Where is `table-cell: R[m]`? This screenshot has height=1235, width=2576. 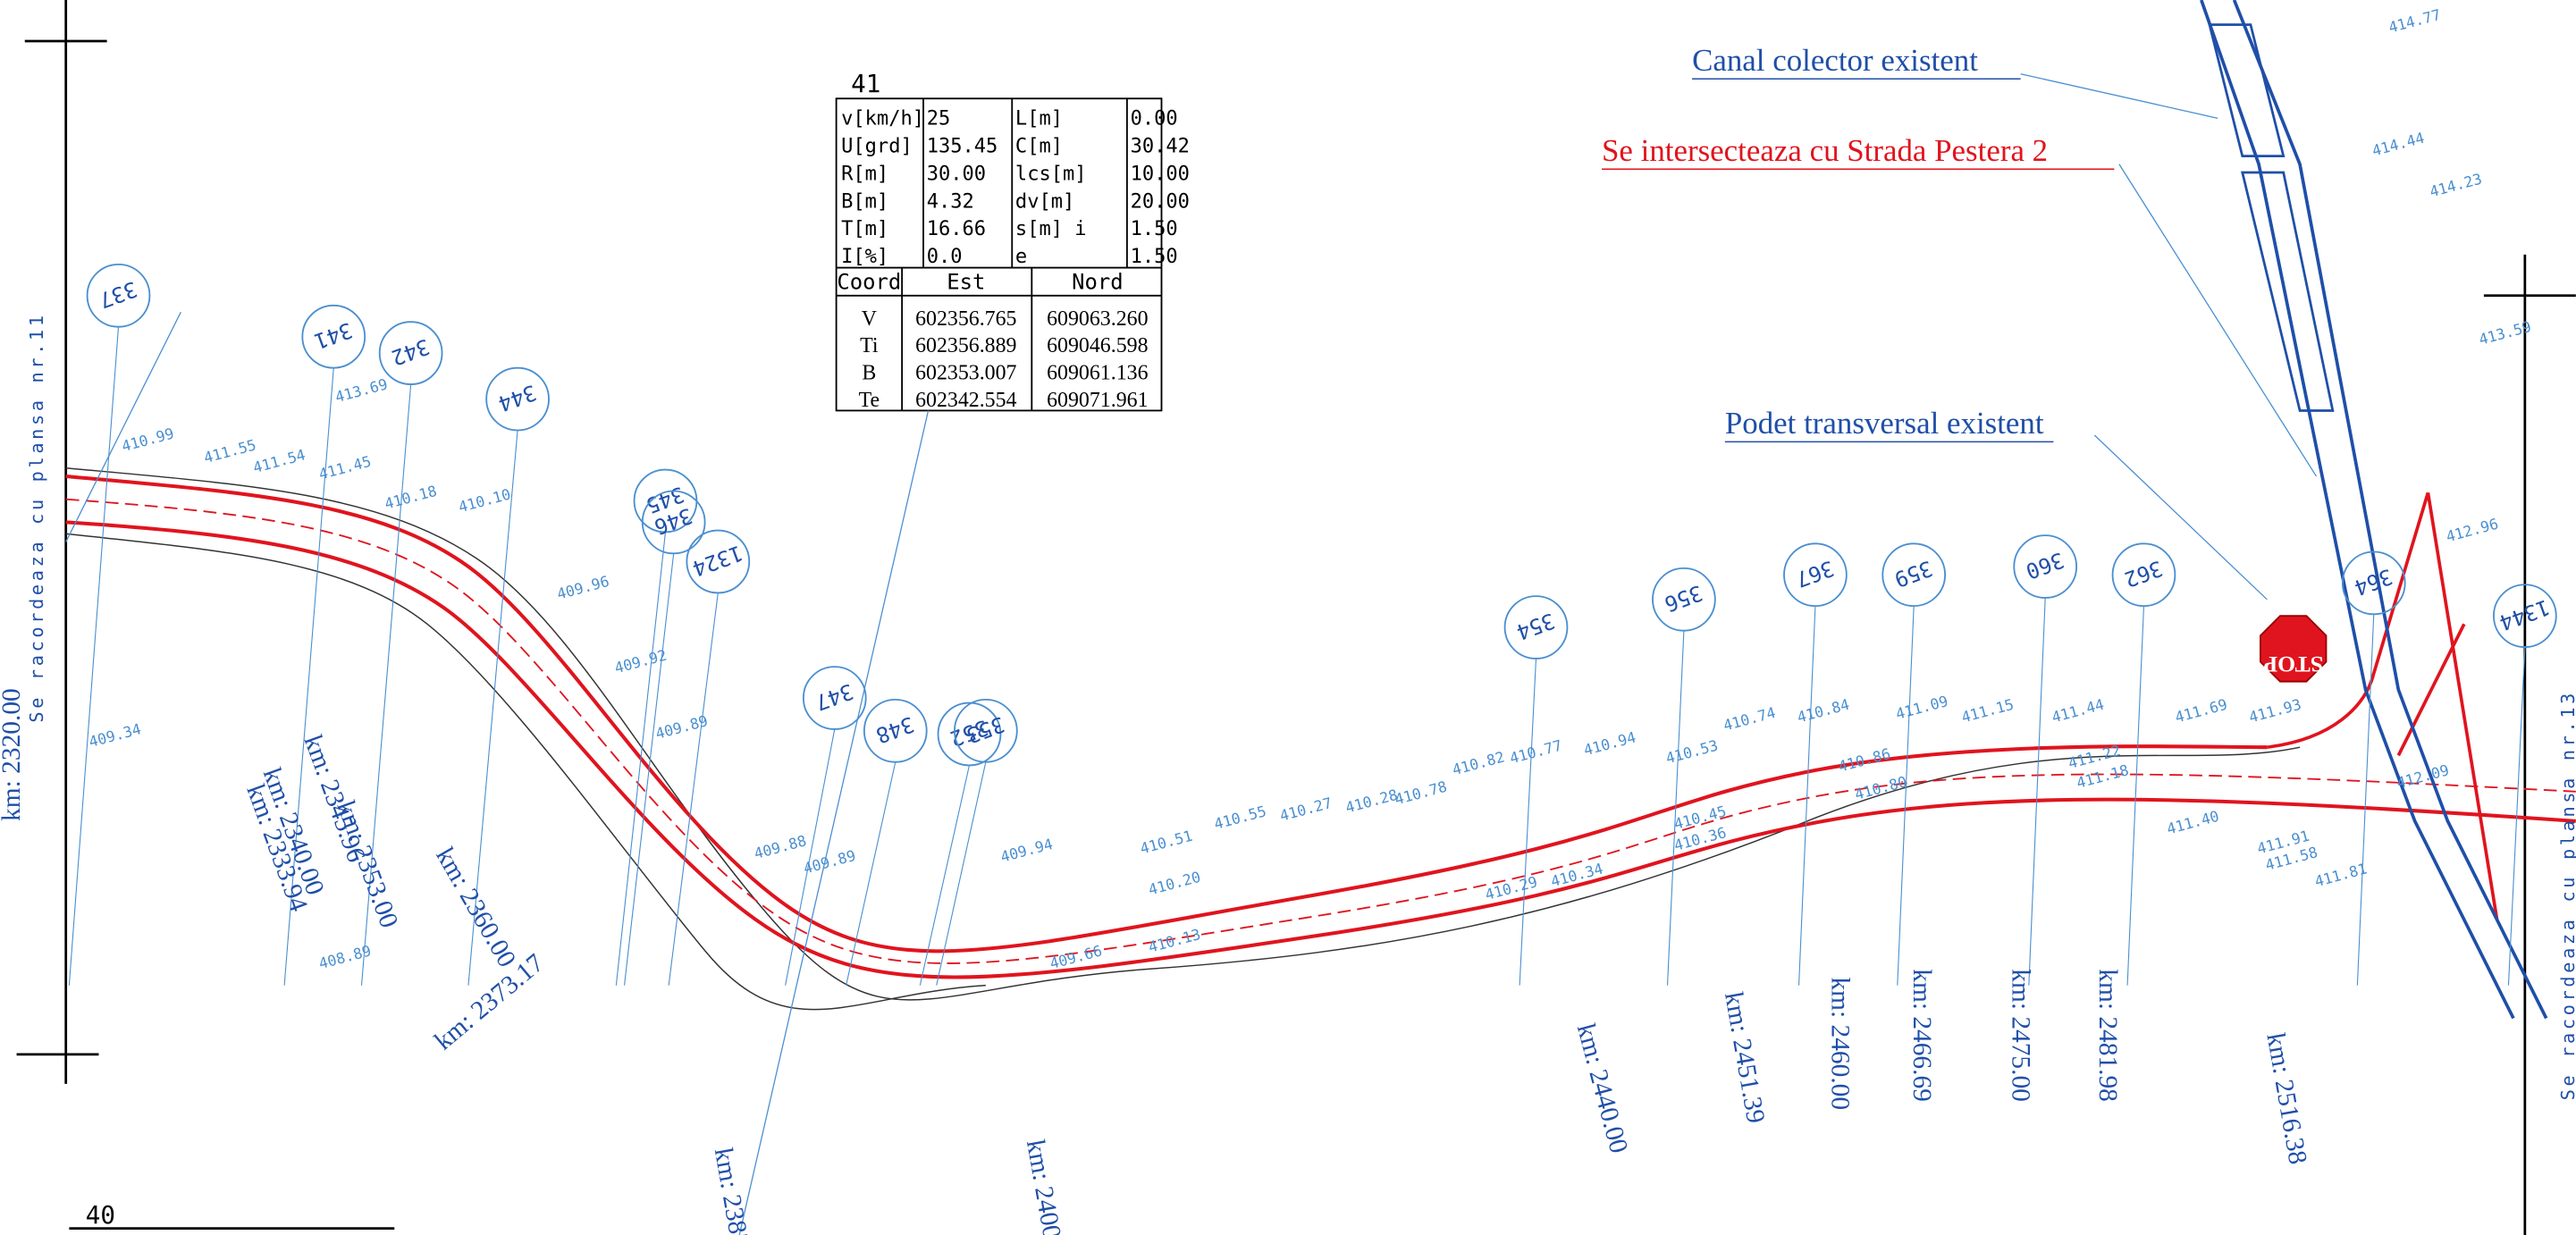
table-cell: R[m] is located at coordinates (865, 174).